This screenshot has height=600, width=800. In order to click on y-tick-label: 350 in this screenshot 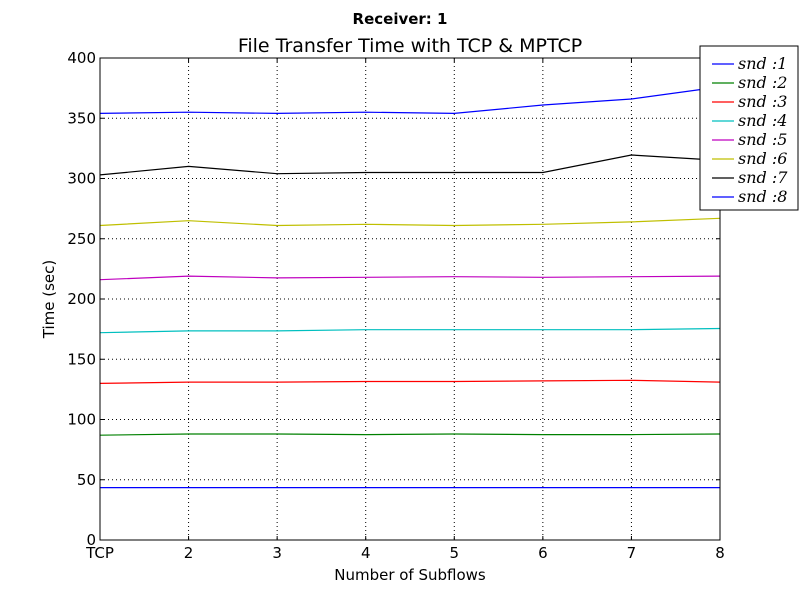, I will do `click(81, 118)`.